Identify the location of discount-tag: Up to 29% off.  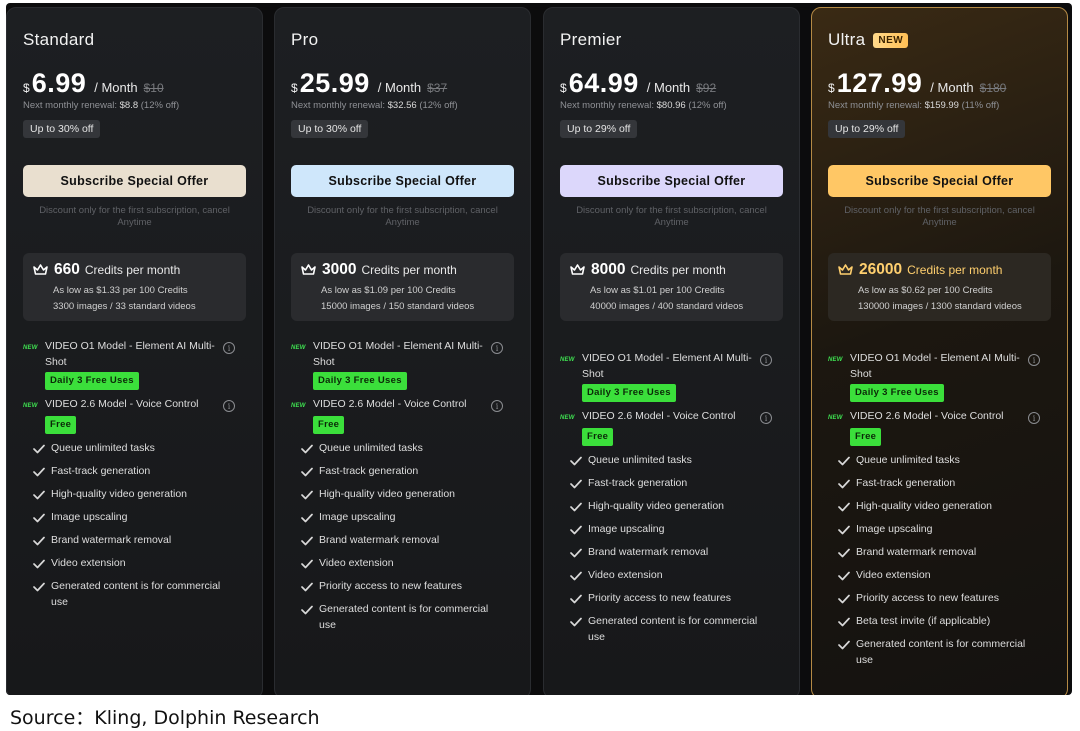
(867, 129).